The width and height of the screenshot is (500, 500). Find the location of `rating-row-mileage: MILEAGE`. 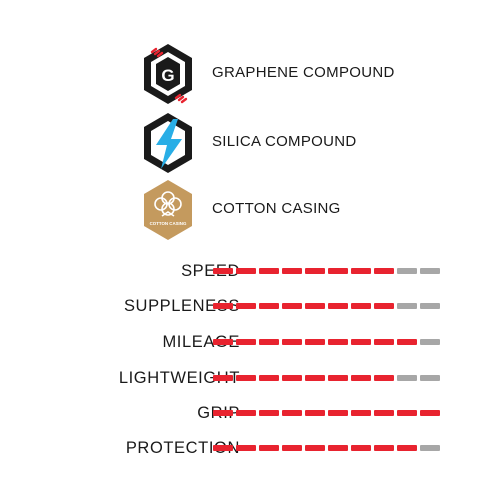

rating-row-mileage: MILEAGE is located at coordinates (240, 342).